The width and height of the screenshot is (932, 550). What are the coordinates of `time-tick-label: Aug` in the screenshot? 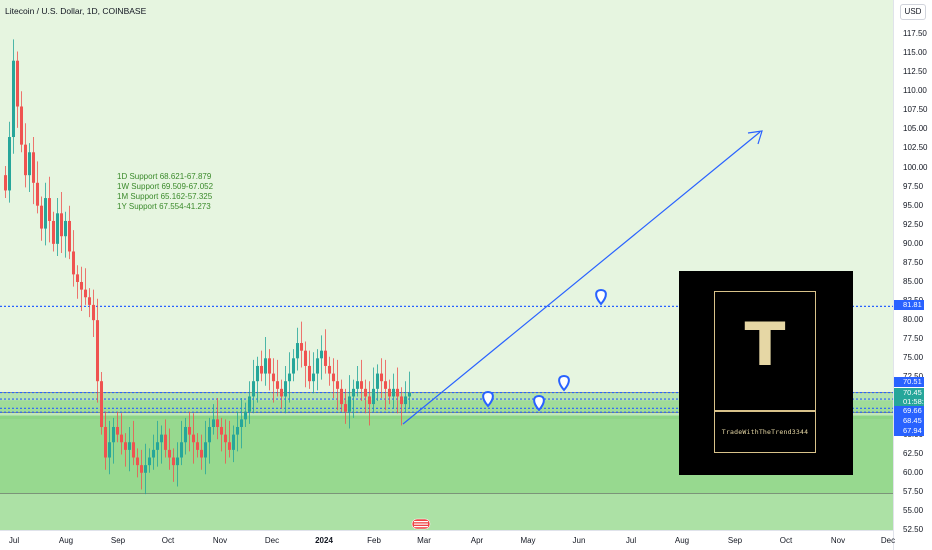 It's located at (682, 540).